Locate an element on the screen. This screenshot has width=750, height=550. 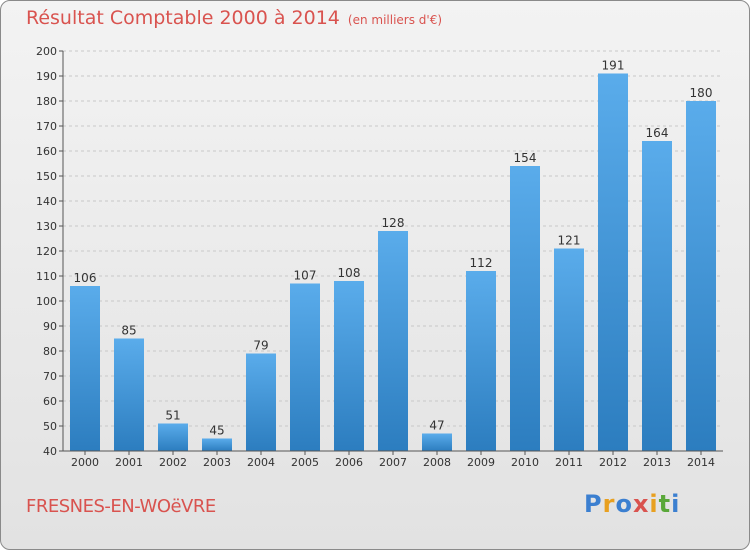
x-tick-label: 2013 is located at coordinates (657, 462).